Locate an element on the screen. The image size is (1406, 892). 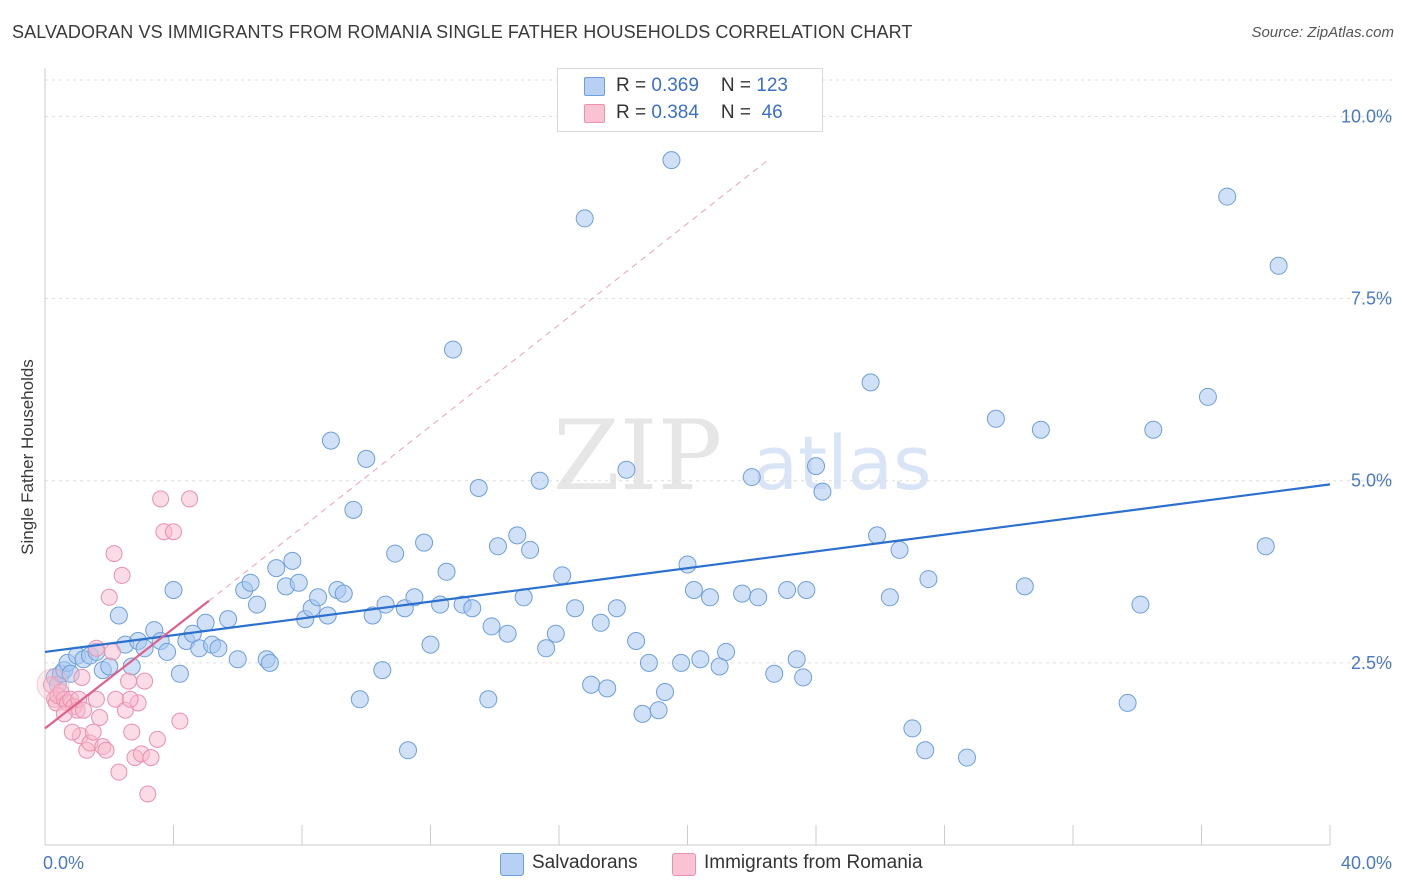
y-tick-label: 10.0% is located at coordinates (1366, 116).